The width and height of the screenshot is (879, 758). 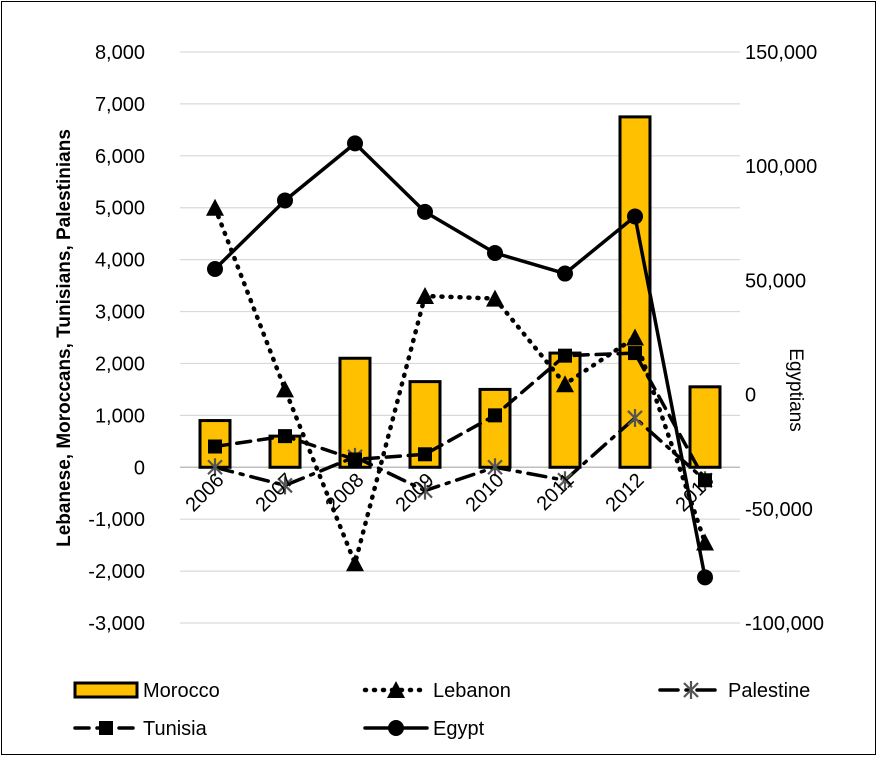 I want to click on line-palestine, so click(x=460, y=454).